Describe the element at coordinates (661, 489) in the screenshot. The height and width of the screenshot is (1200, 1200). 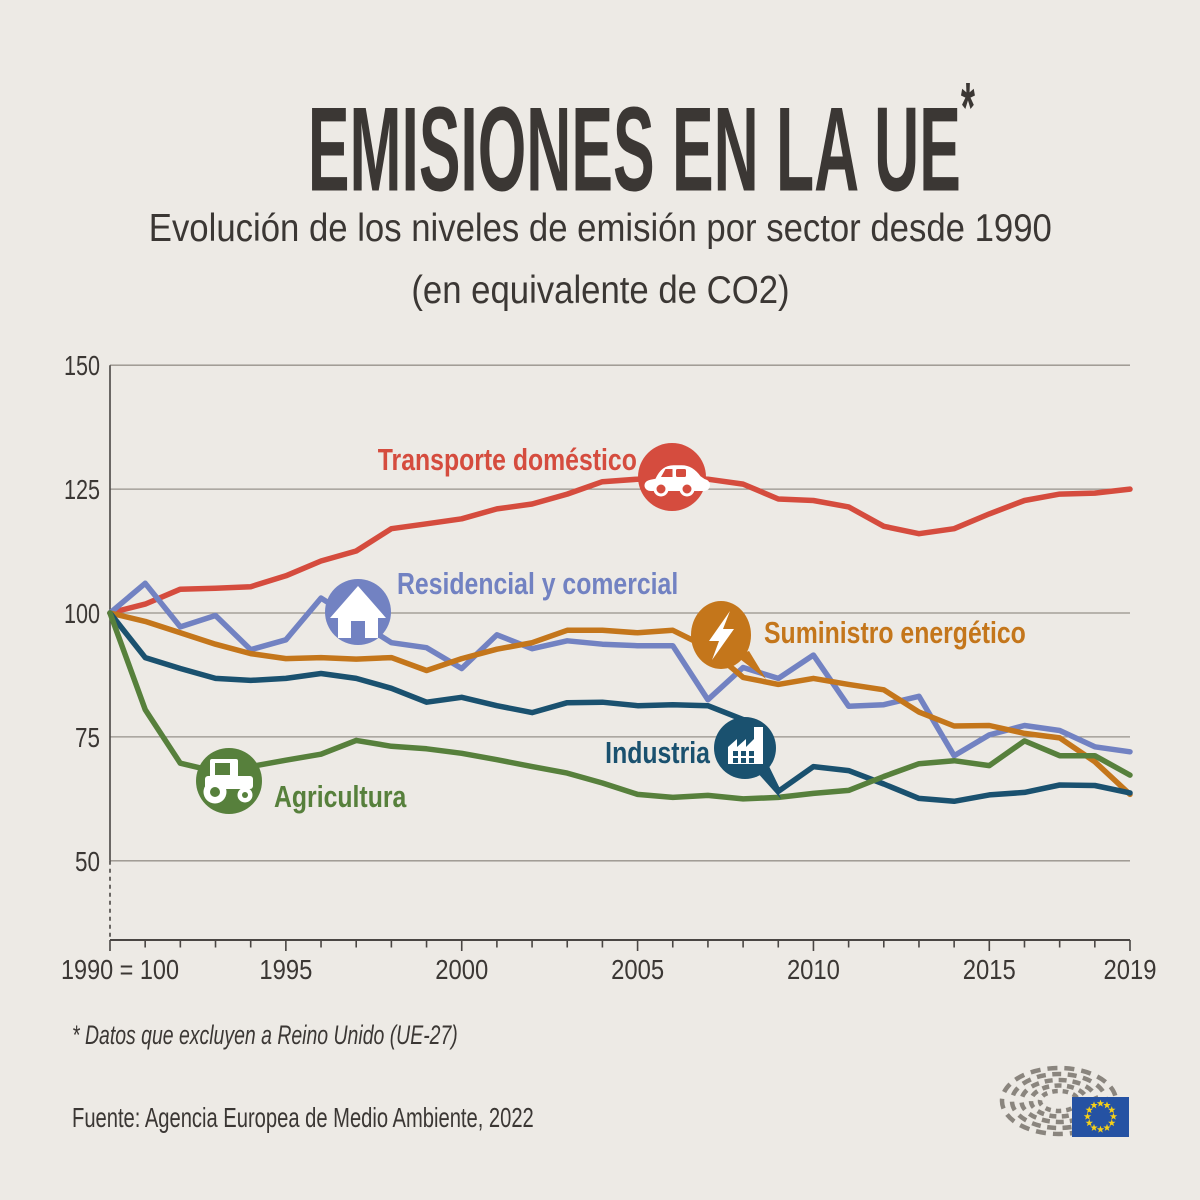
I see `car-wheel-left` at that location.